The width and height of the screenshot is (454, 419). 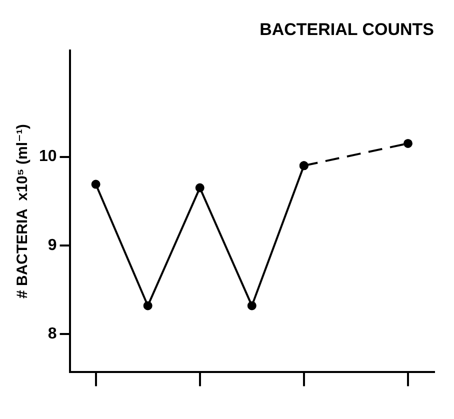 What do you see at coordinates (52, 245) in the screenshot?
I see `y-tick-label: 9` at bounding box center [52, 245].